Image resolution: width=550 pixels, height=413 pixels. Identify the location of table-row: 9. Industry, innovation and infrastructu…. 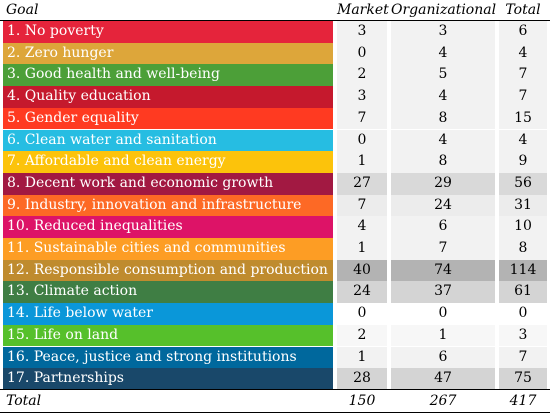
(275, 205).